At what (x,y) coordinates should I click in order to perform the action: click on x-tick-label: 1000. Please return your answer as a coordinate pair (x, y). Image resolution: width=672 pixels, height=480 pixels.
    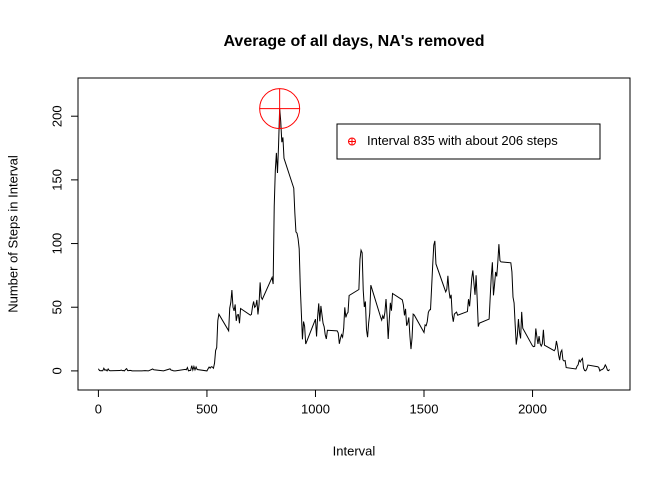
    Looking at the image, I should click on (315, 408).